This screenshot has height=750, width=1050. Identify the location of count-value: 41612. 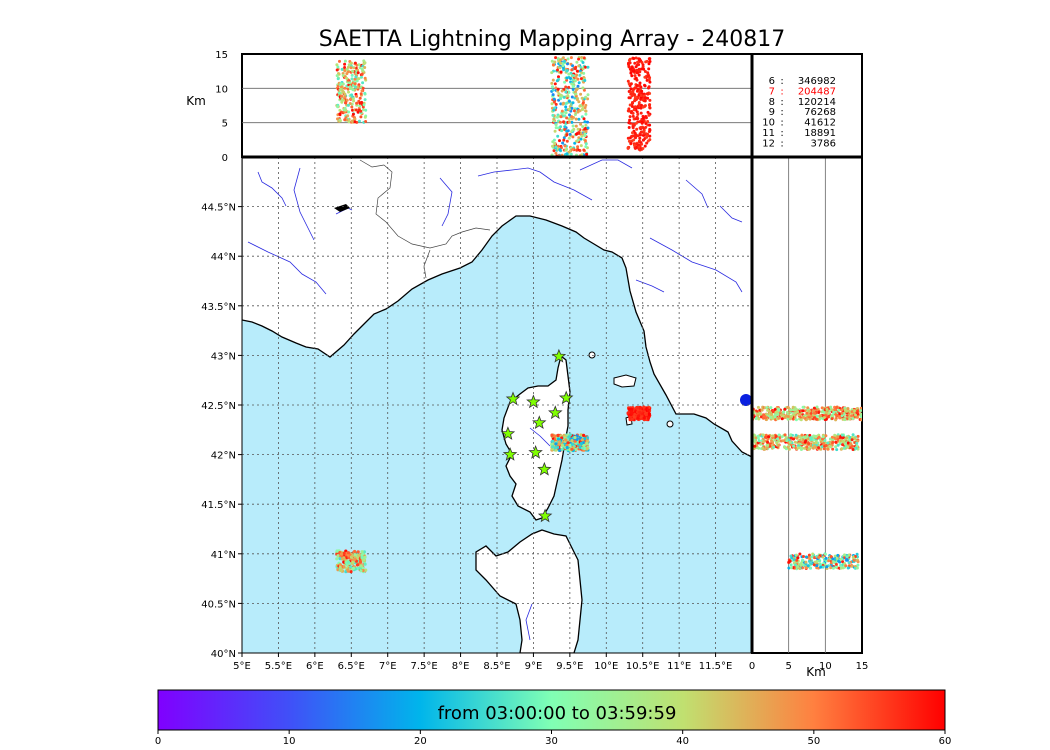
(820, 123).